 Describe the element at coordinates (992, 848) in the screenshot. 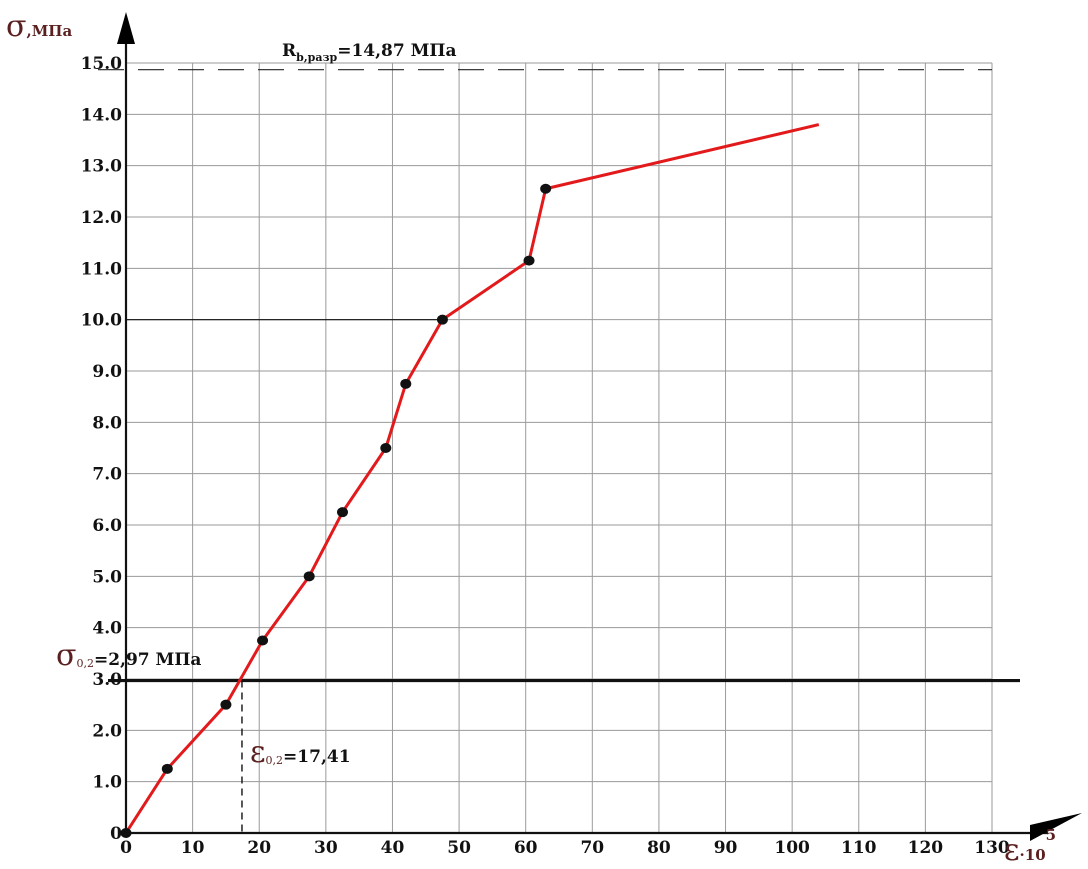

I see `x-tick-label: 130` at that location.